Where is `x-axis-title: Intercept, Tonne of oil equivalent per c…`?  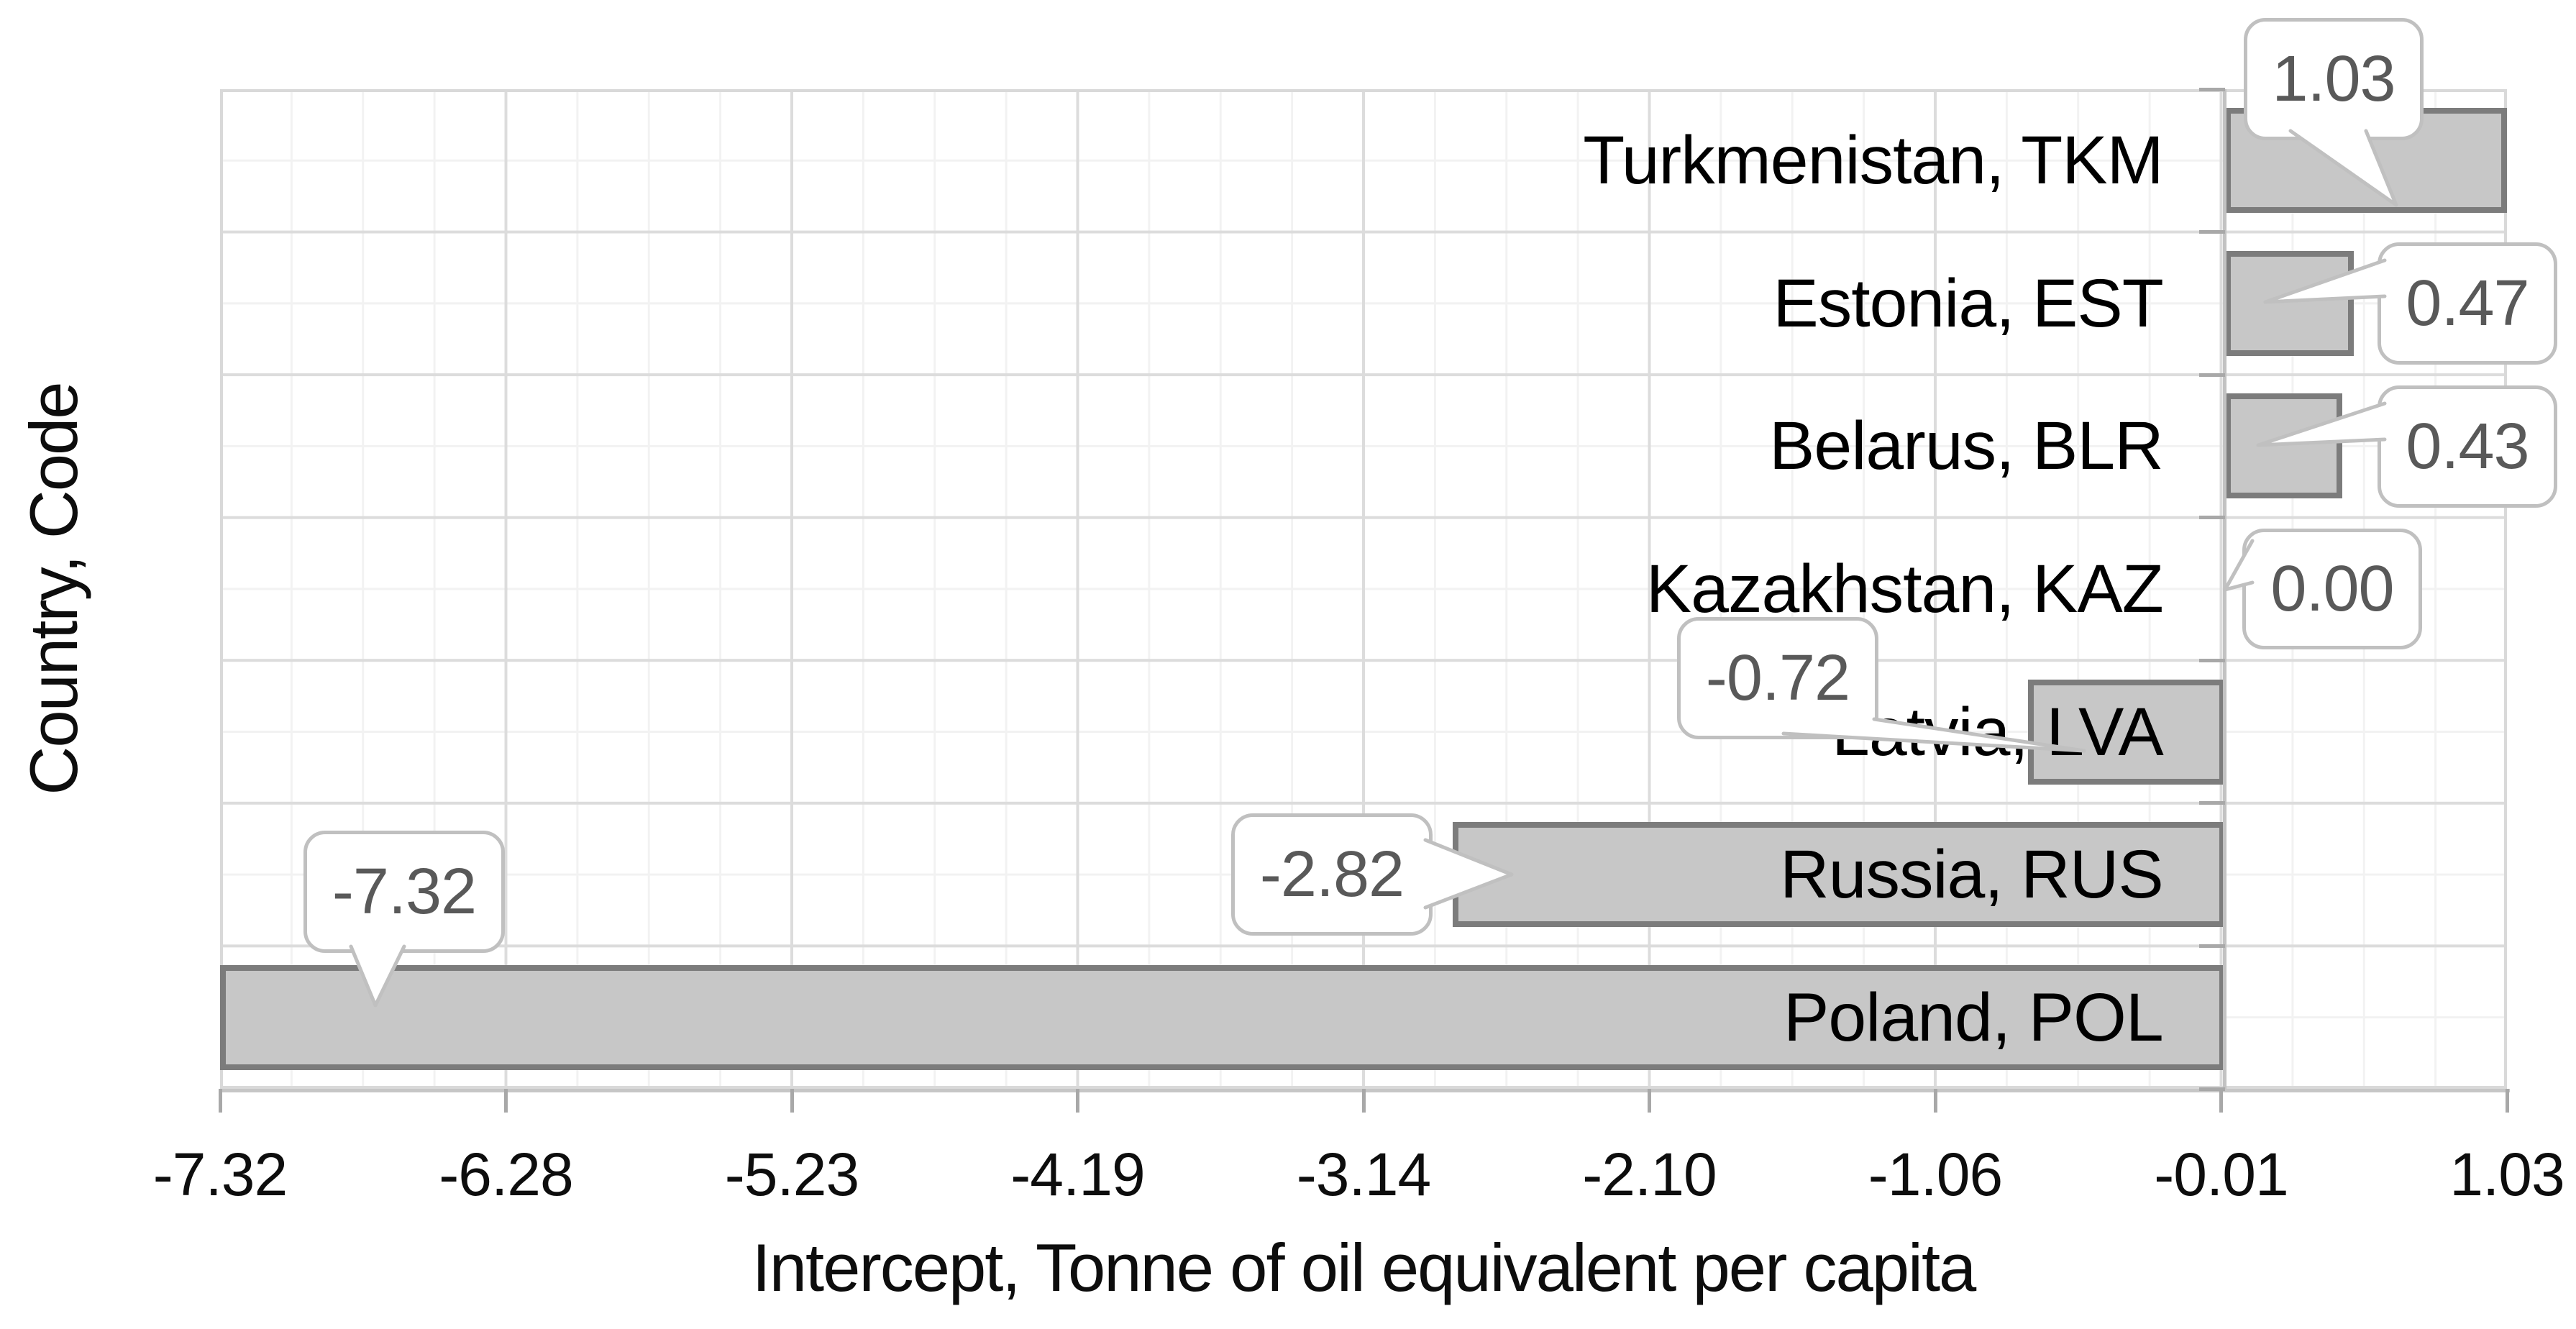
x-axis-title: Intercept, Tonne of oil equivalent per c… is located at coordinates (1364, 1267).